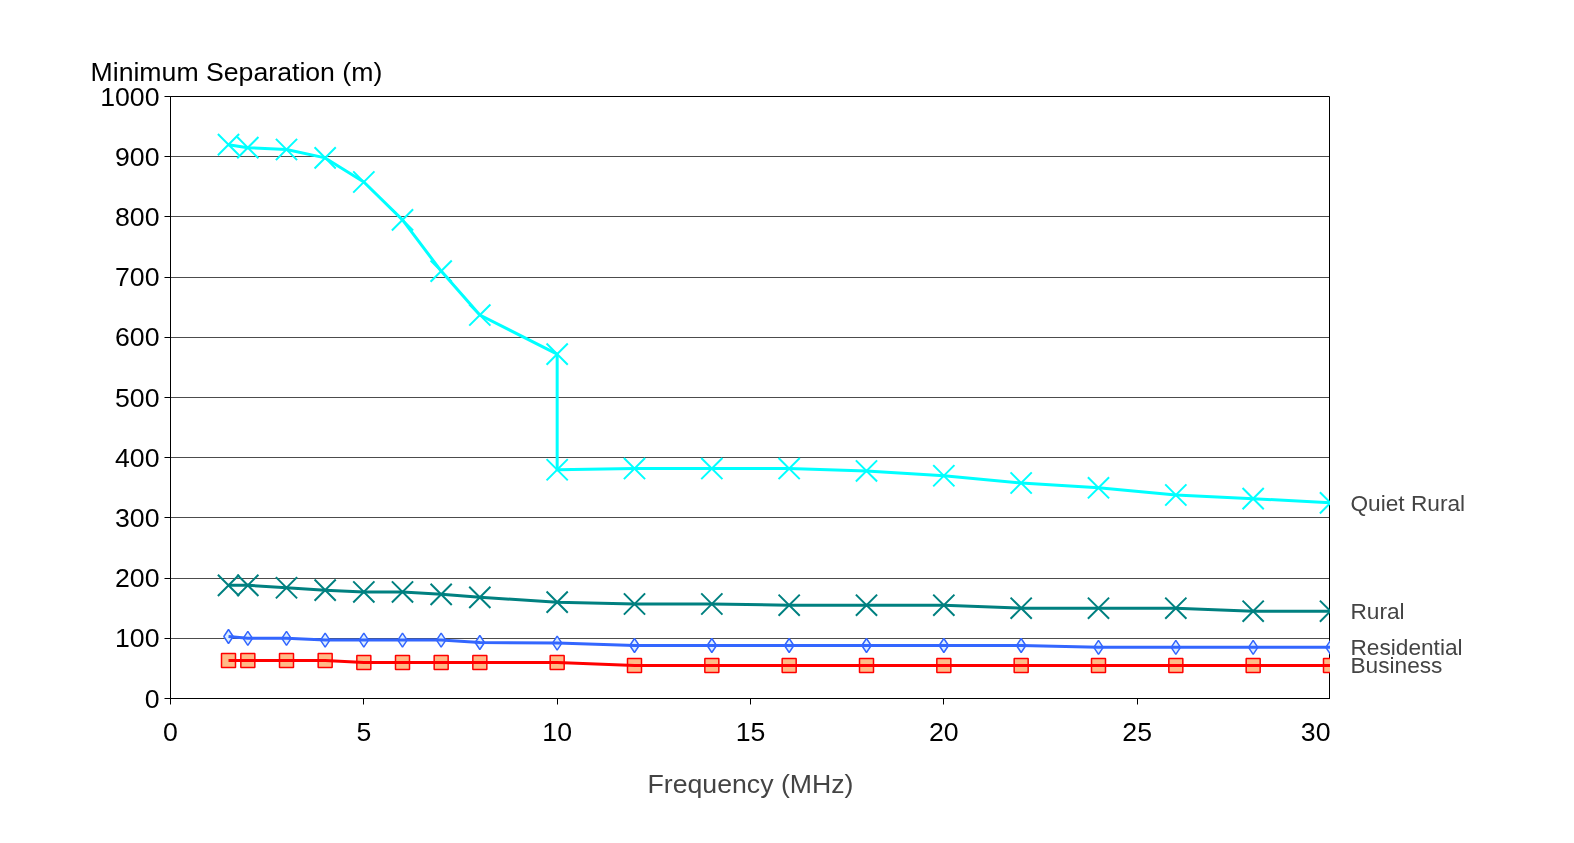  I want to click on y-tick-label: 700, so click(137, 277).